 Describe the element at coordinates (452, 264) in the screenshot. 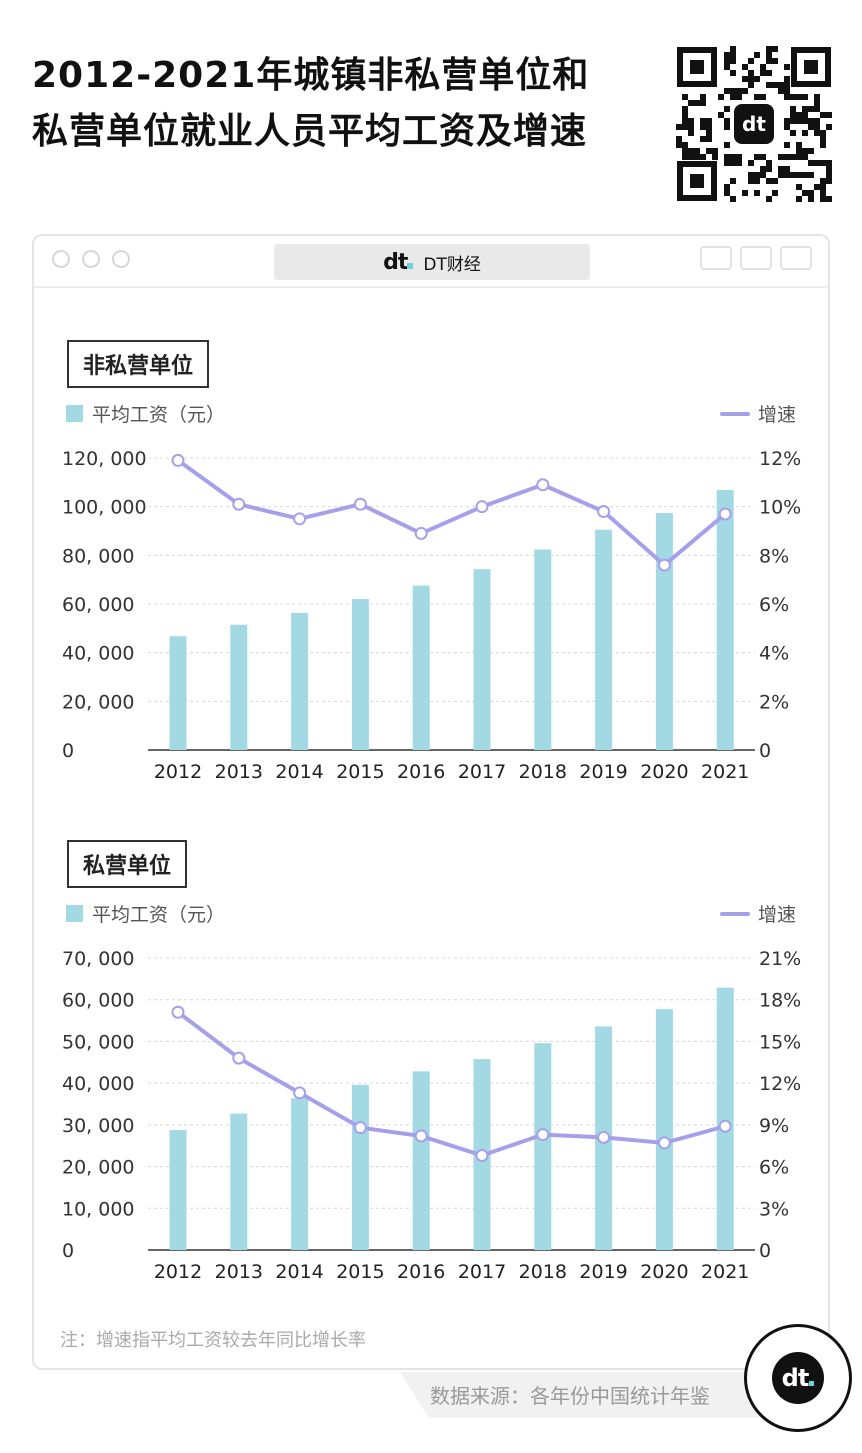

I see `window-tab-title: DT财经` at that location.